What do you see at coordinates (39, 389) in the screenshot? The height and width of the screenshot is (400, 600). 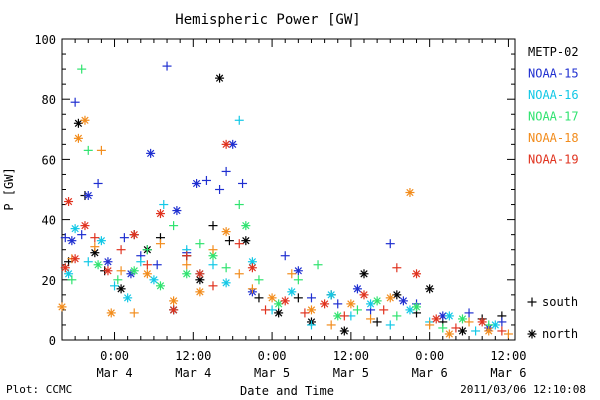 I see `plot-credit: Plot: CCMC` at bounding box center [39, 389].